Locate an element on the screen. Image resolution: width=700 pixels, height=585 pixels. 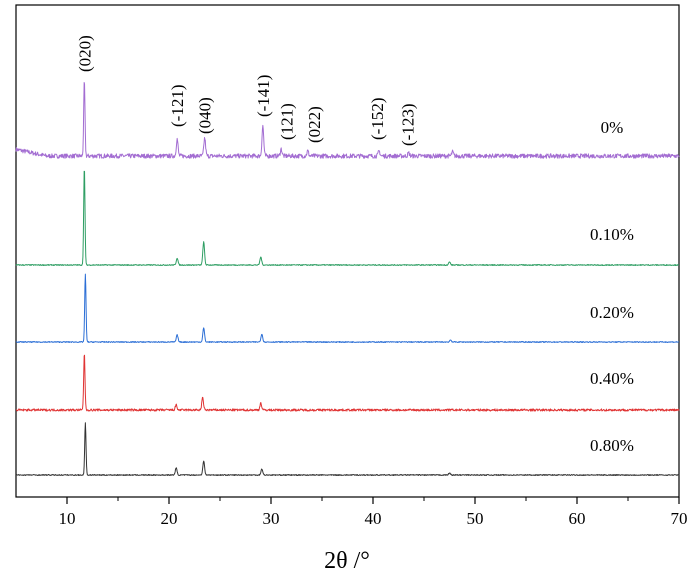
peak-label: (121) is located at coordinates (286, 121).